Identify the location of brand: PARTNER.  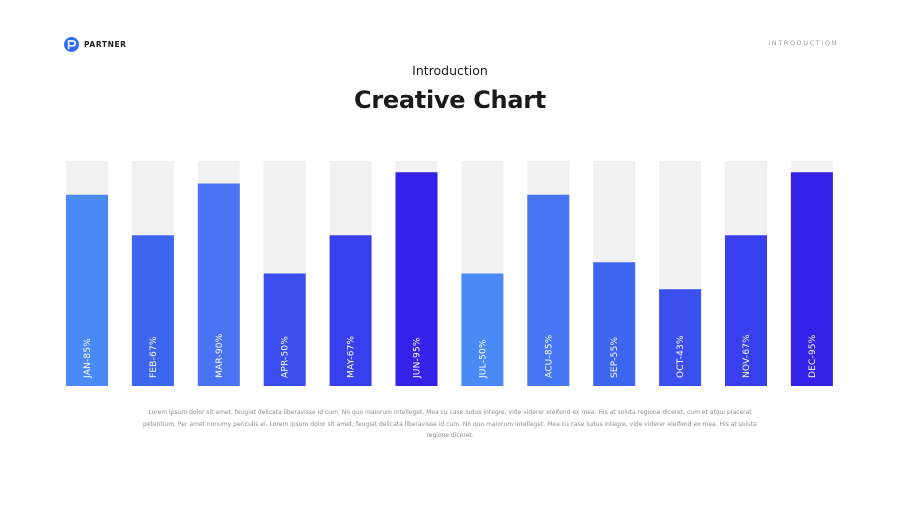
(95, 44).